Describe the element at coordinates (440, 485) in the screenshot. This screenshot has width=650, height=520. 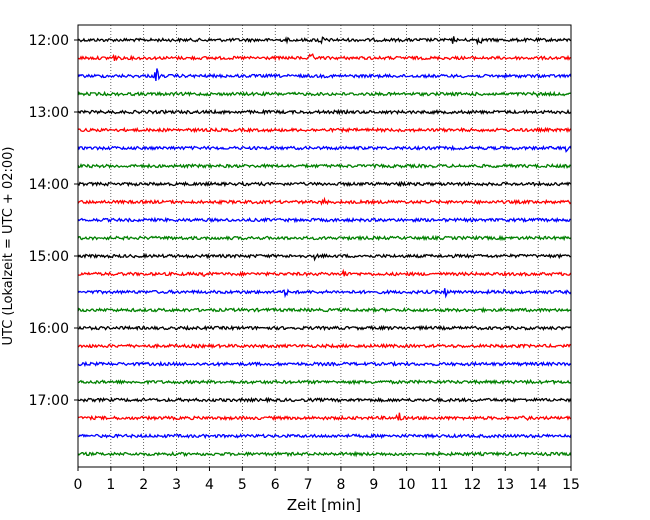
I see `x-tick-label: 11` at that location.